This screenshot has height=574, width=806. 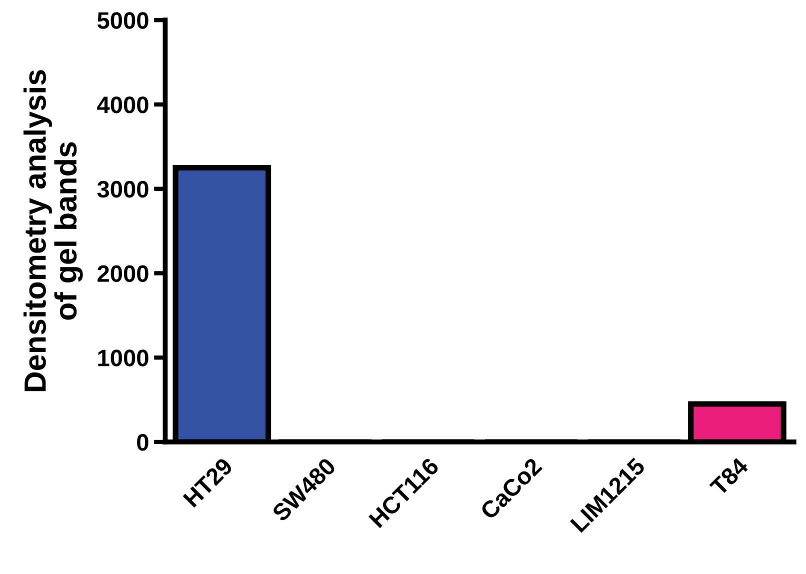 I want to click on y-tick-label: 3000, so click(x=122, y=189).